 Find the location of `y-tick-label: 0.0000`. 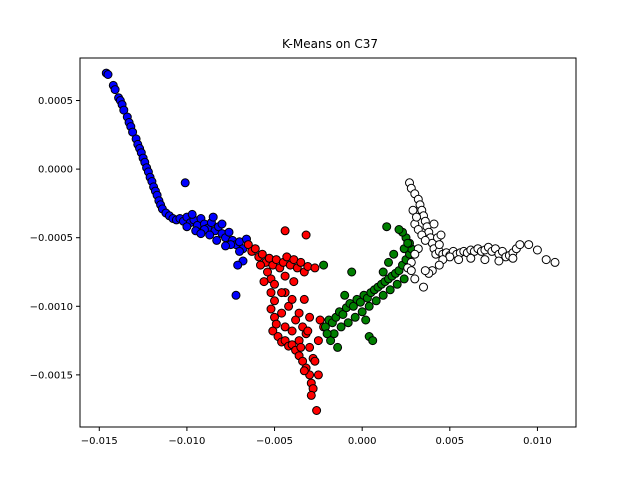

y-tick-label: 0.0000 is located at coordinates (55, 170).